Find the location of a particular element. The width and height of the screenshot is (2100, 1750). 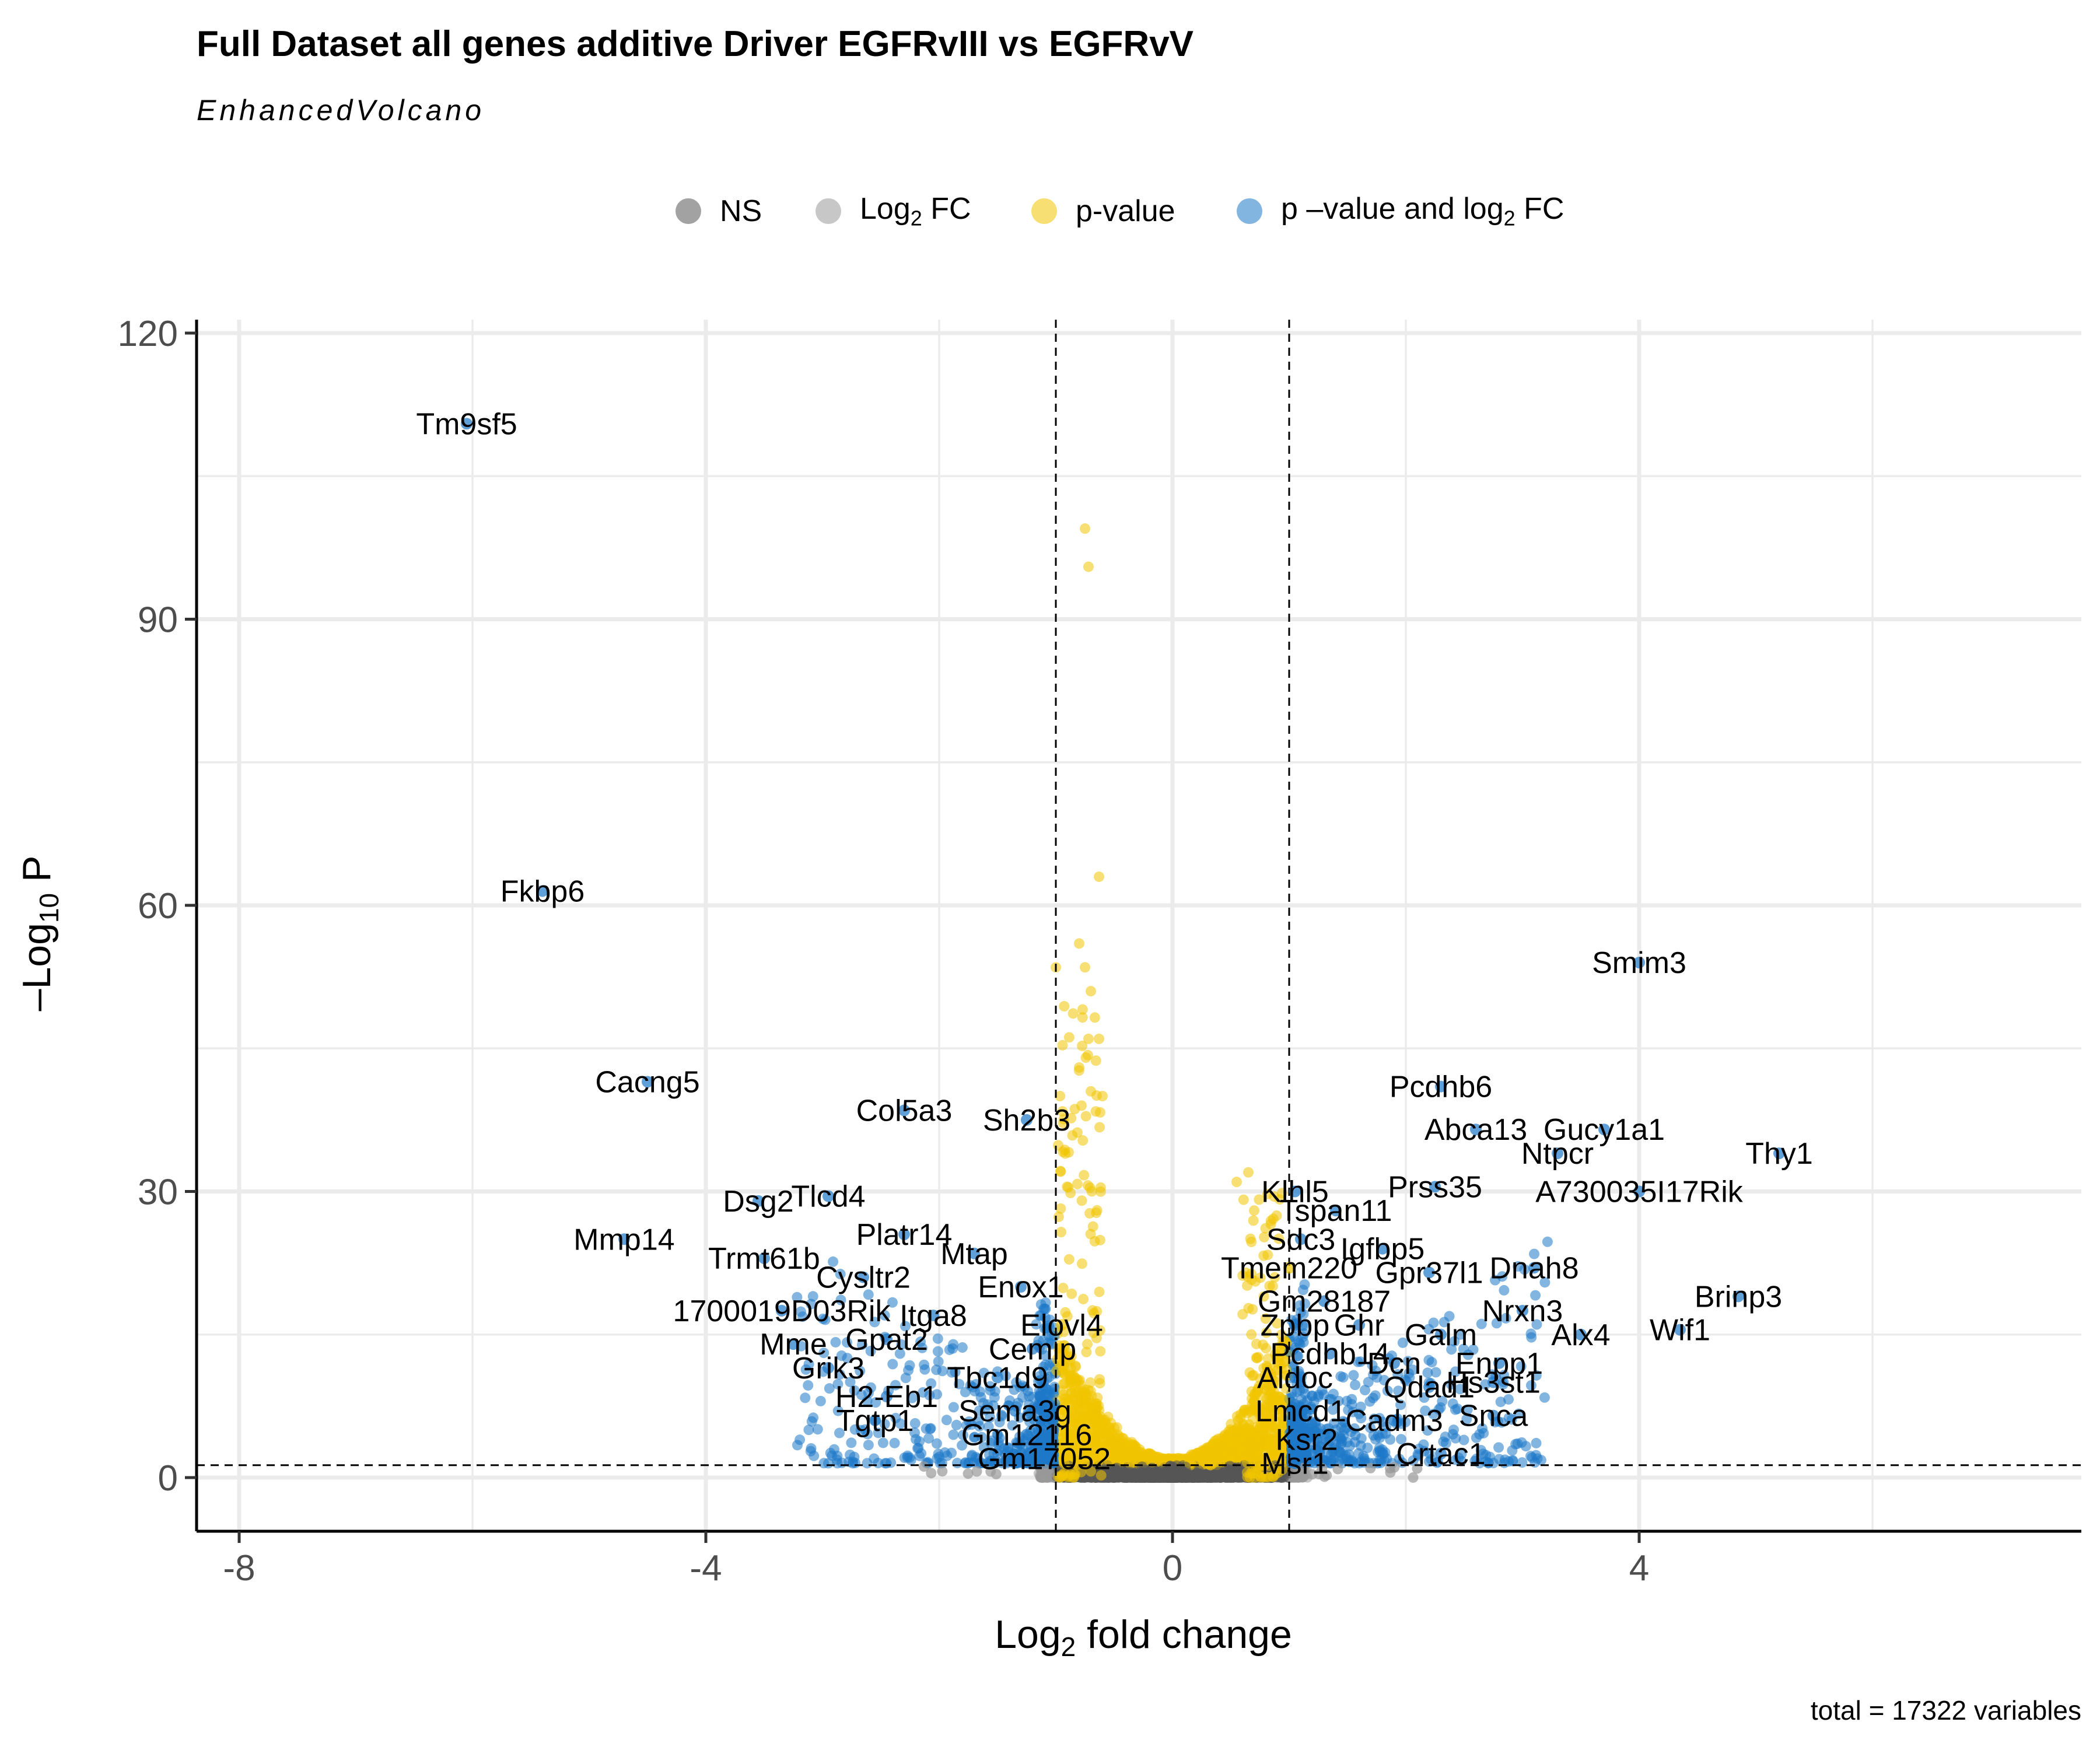

y-tick-label: 30 is located at coordinates (158, 1192).